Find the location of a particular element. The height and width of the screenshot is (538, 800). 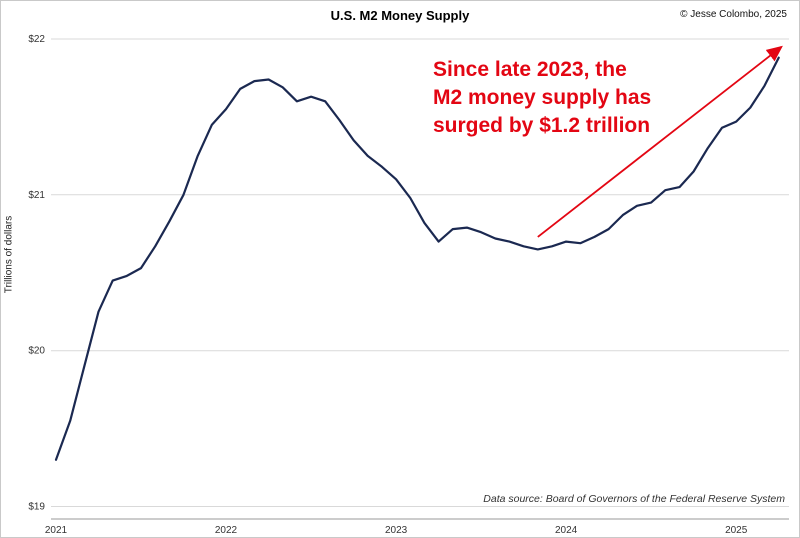

copyright-text: © Jesse Colombo, 2025 is located at coordinates (733, 14).